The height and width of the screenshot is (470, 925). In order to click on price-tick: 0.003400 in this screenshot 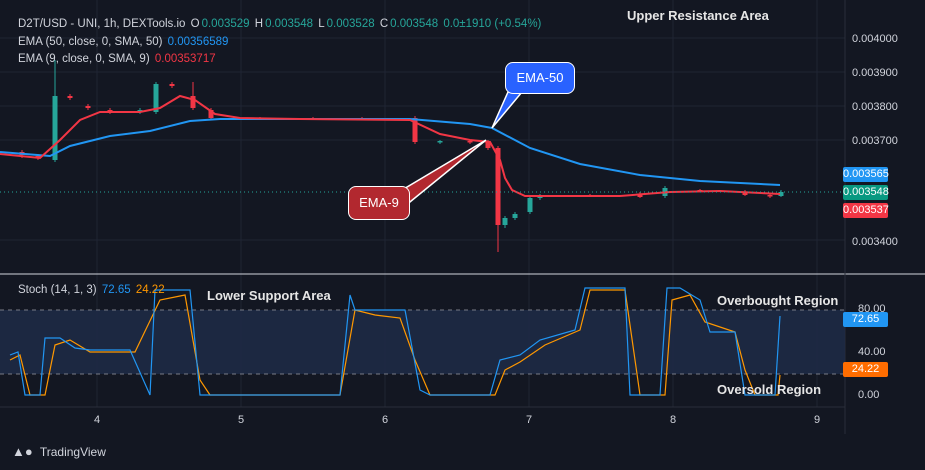, I will do `click(875, 242)`.